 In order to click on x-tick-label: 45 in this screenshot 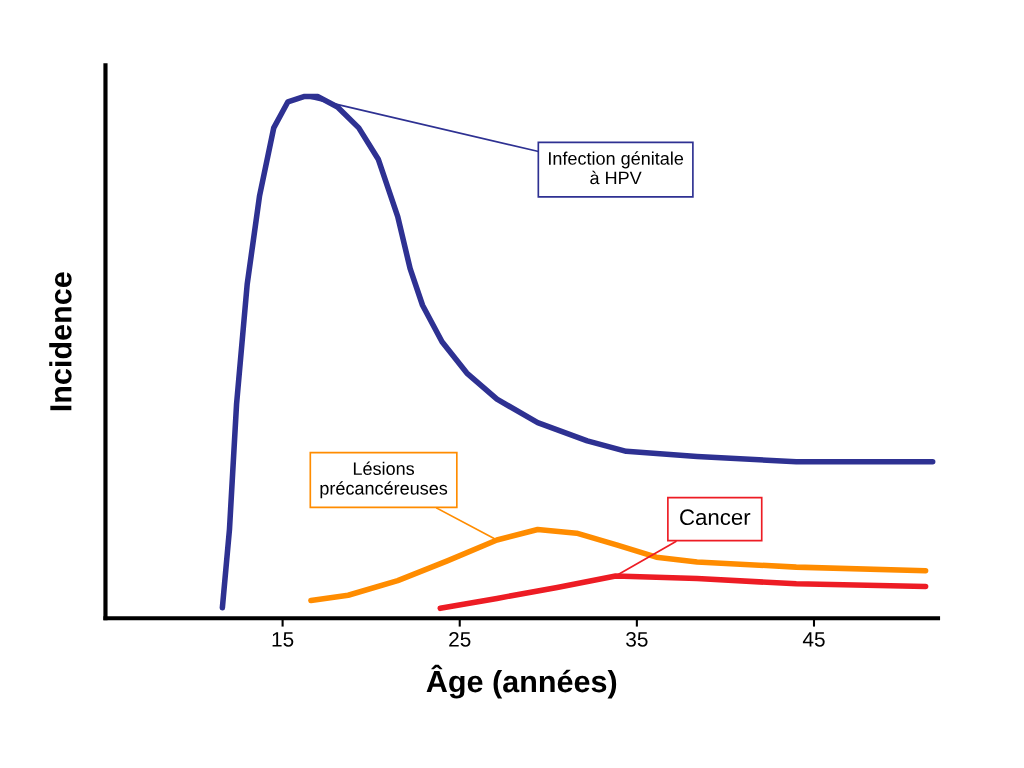, I will do `click(813, 639)`.